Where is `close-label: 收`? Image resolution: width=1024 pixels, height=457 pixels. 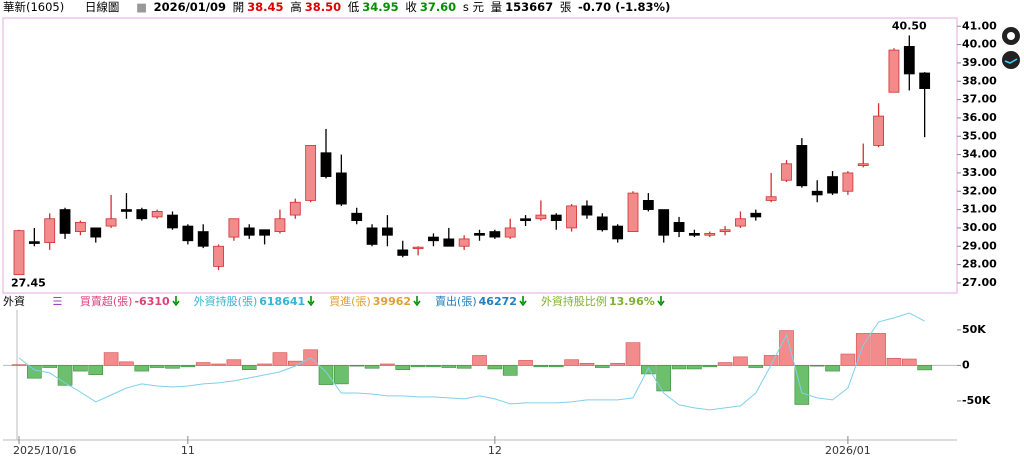 close-label: 收 is located at coordinates (411, 7).